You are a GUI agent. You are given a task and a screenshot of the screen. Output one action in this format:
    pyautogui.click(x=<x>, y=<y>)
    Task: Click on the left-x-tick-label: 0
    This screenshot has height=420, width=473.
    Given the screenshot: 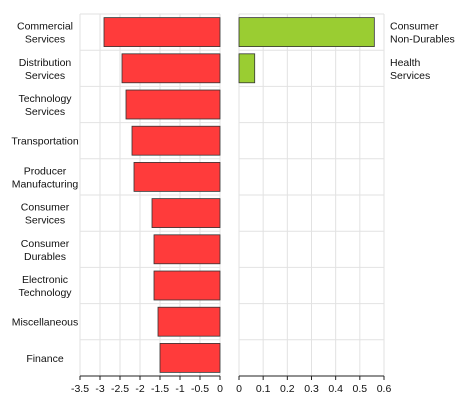 What is the action you would take?
    pyautogui.click(x=220, y=389)
    